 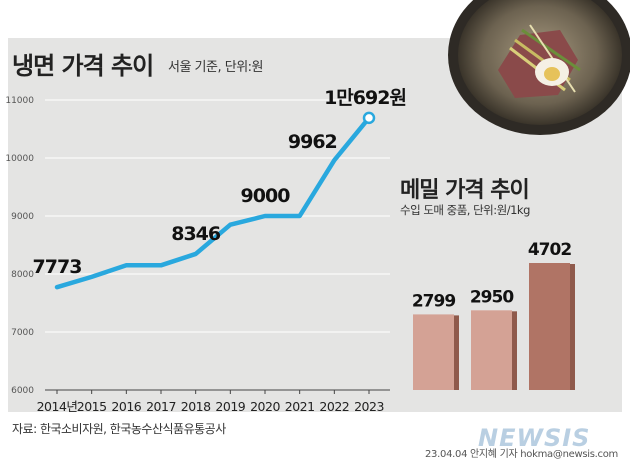 I want to click on naengmyeon-bowl-photo, so click(x=539, y=67).